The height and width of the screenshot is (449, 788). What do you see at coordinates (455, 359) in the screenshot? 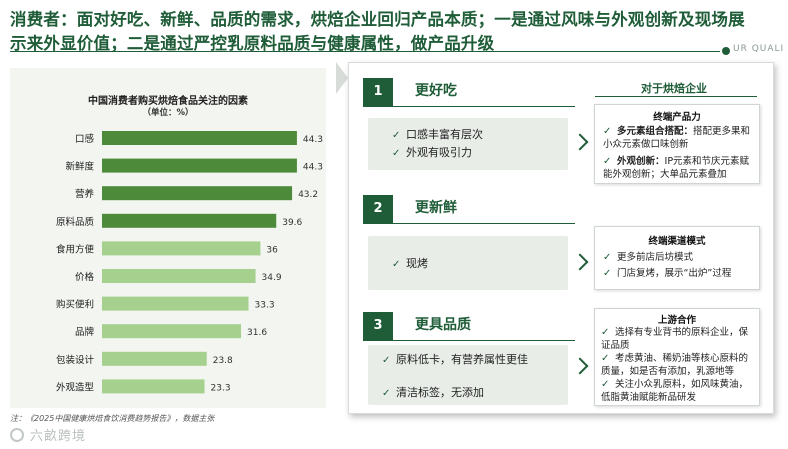
I see `consumer-item: ✓ 原料低卡，有营养属性更佳` at bounding box center [455, 359].